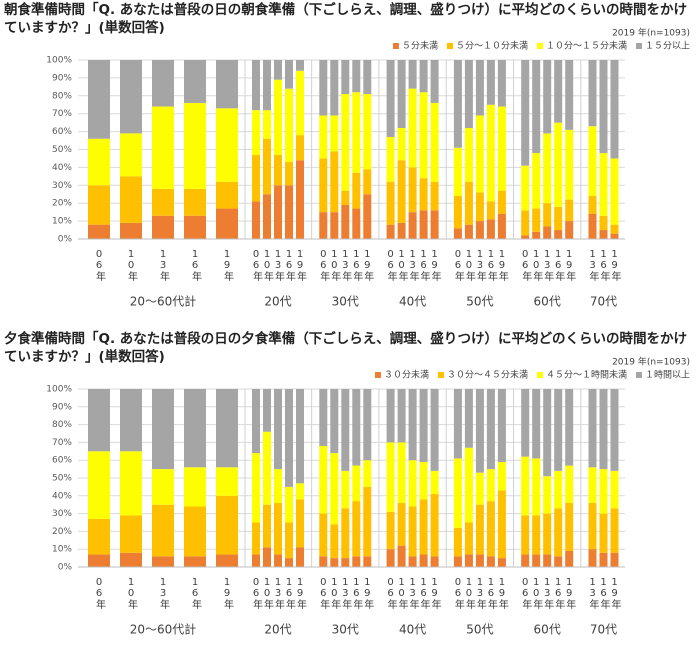 The height and width of the screenshot is (651, 700). What do you see at coordinates (479, 302) in the screenshot?
I see `group-label: 50代` at bounding box center [479, 302].